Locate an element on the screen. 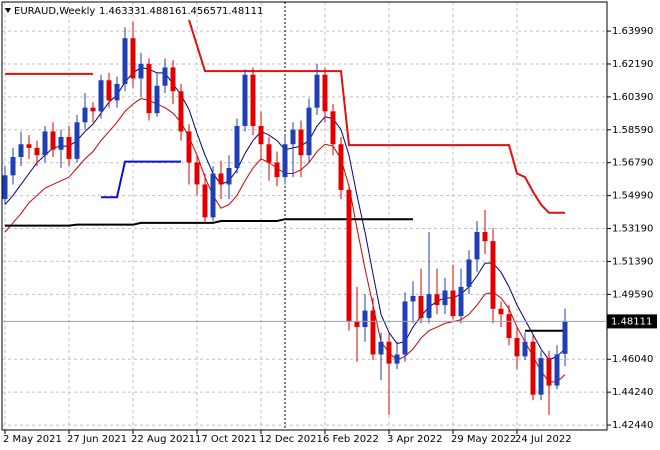  header-open: 1.46333 is located at coordinates (119, 11).